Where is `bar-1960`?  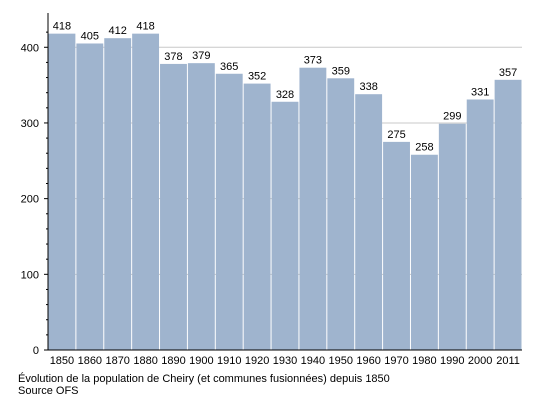
bar-1960 is located at coordinates (369, 222).